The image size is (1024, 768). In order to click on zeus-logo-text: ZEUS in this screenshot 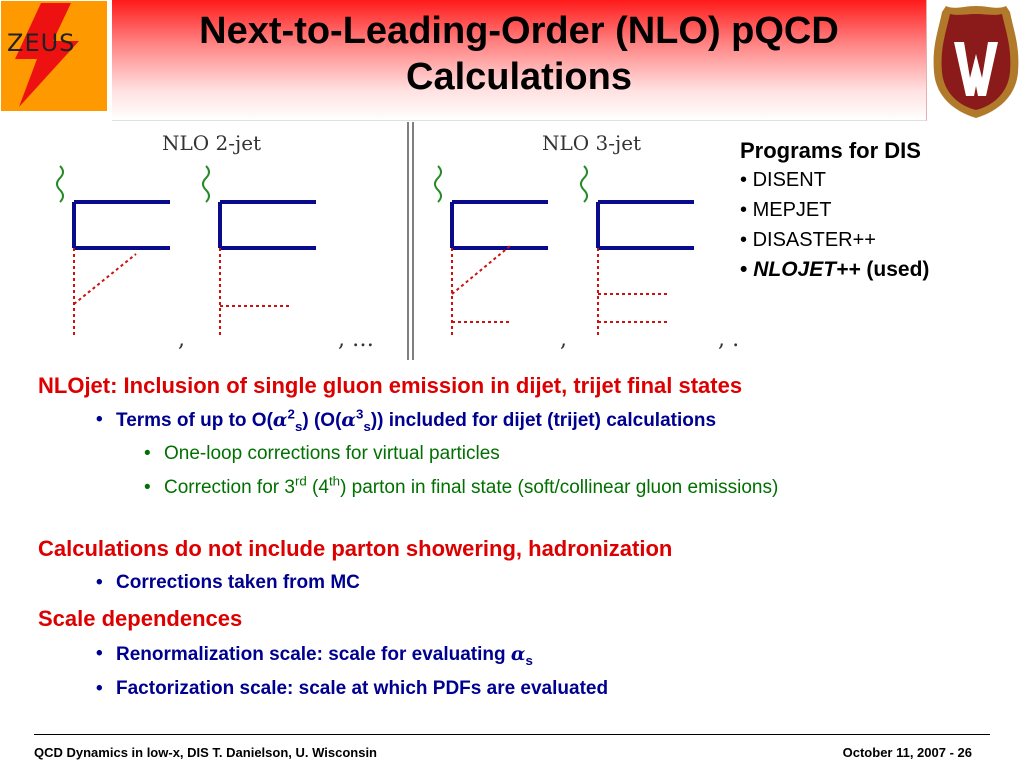, I will do `click(41, 43)`.